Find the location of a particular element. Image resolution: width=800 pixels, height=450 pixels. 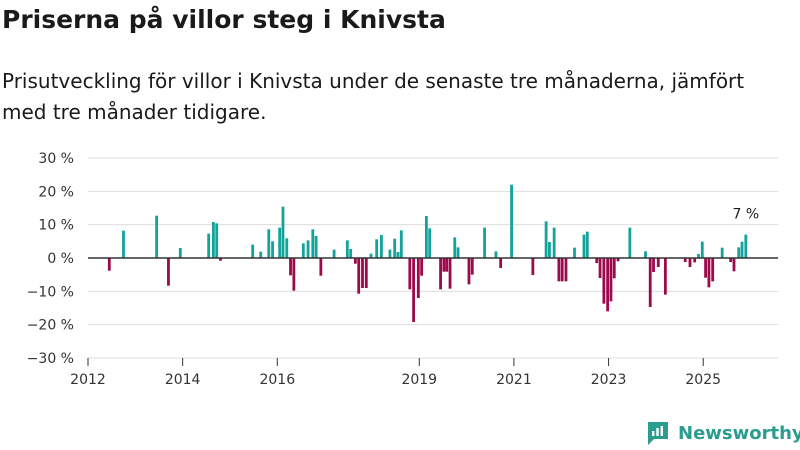

x-tick-label: 2014 is located at coordinates (183, 380).